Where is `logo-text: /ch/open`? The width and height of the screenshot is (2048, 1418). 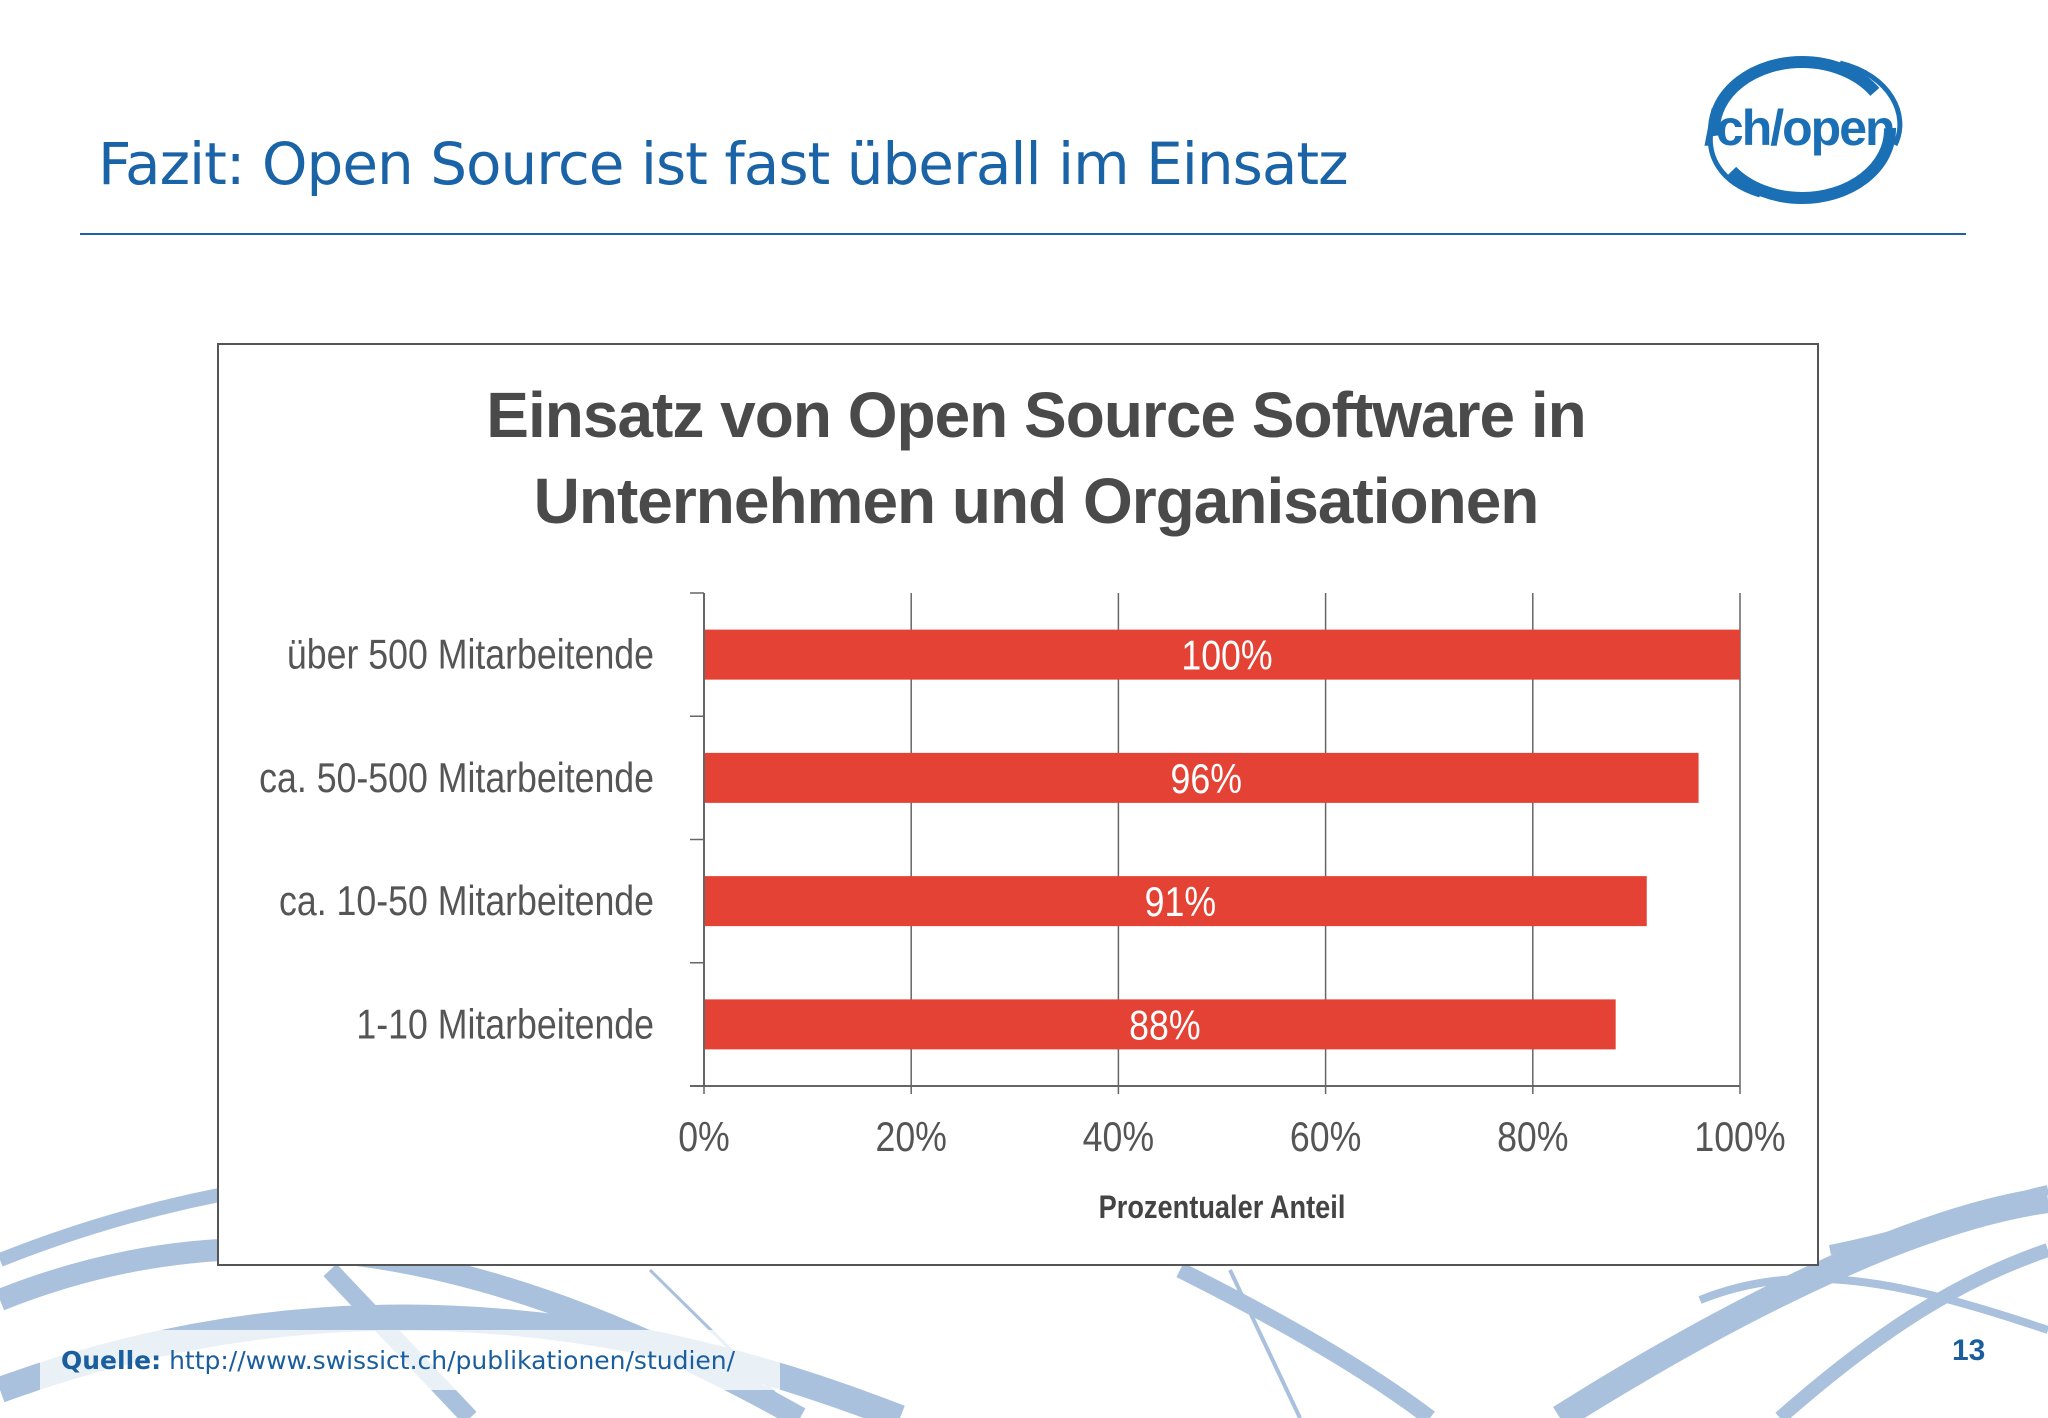
logo-text: /ch/open is located at coordinates (1799, 128).